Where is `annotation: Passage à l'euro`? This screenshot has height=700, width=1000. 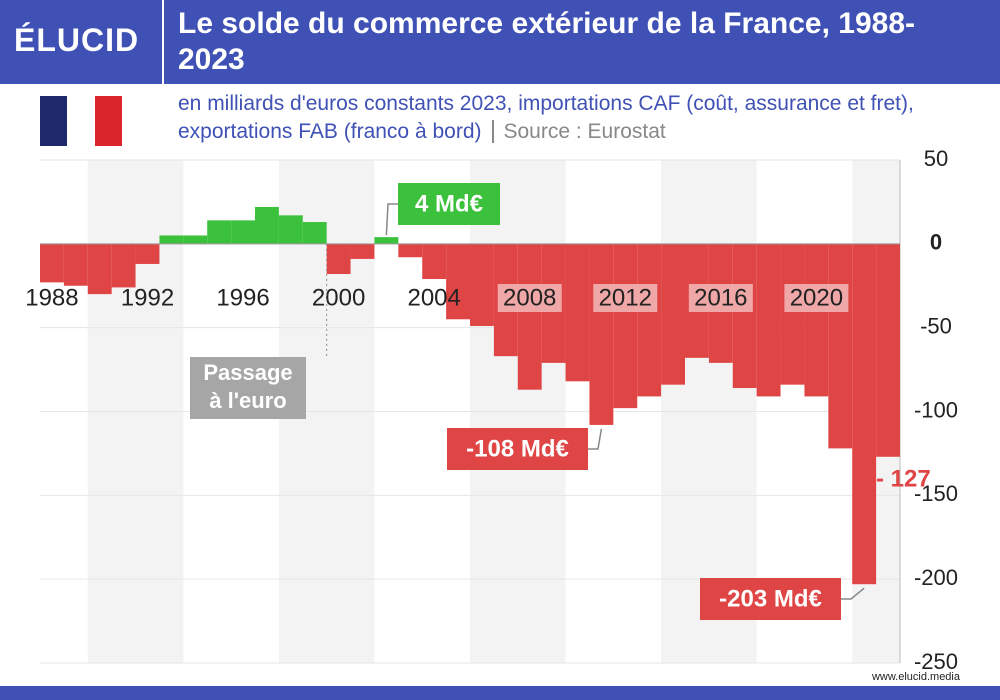 annotation: Passage à l'euro is located at coordinates (247, 386).